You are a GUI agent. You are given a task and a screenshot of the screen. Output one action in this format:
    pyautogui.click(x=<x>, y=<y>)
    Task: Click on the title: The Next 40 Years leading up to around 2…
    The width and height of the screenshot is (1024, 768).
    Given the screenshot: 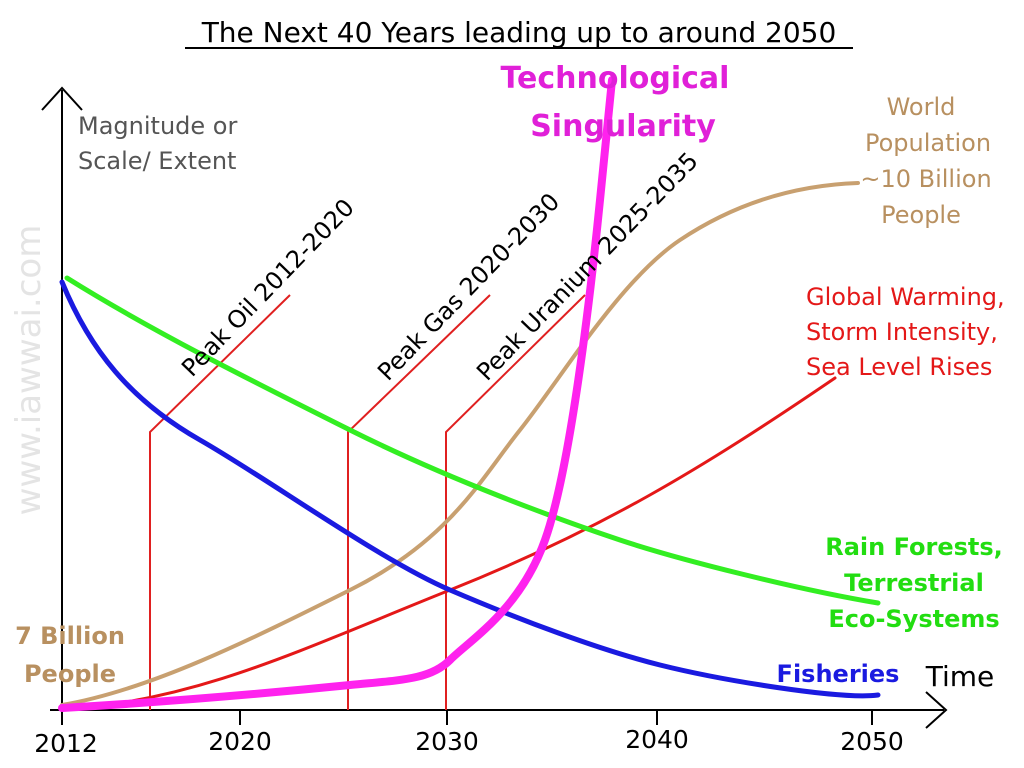 What is the action you would take?
    pyautogui.click(x=519, y=32)
    